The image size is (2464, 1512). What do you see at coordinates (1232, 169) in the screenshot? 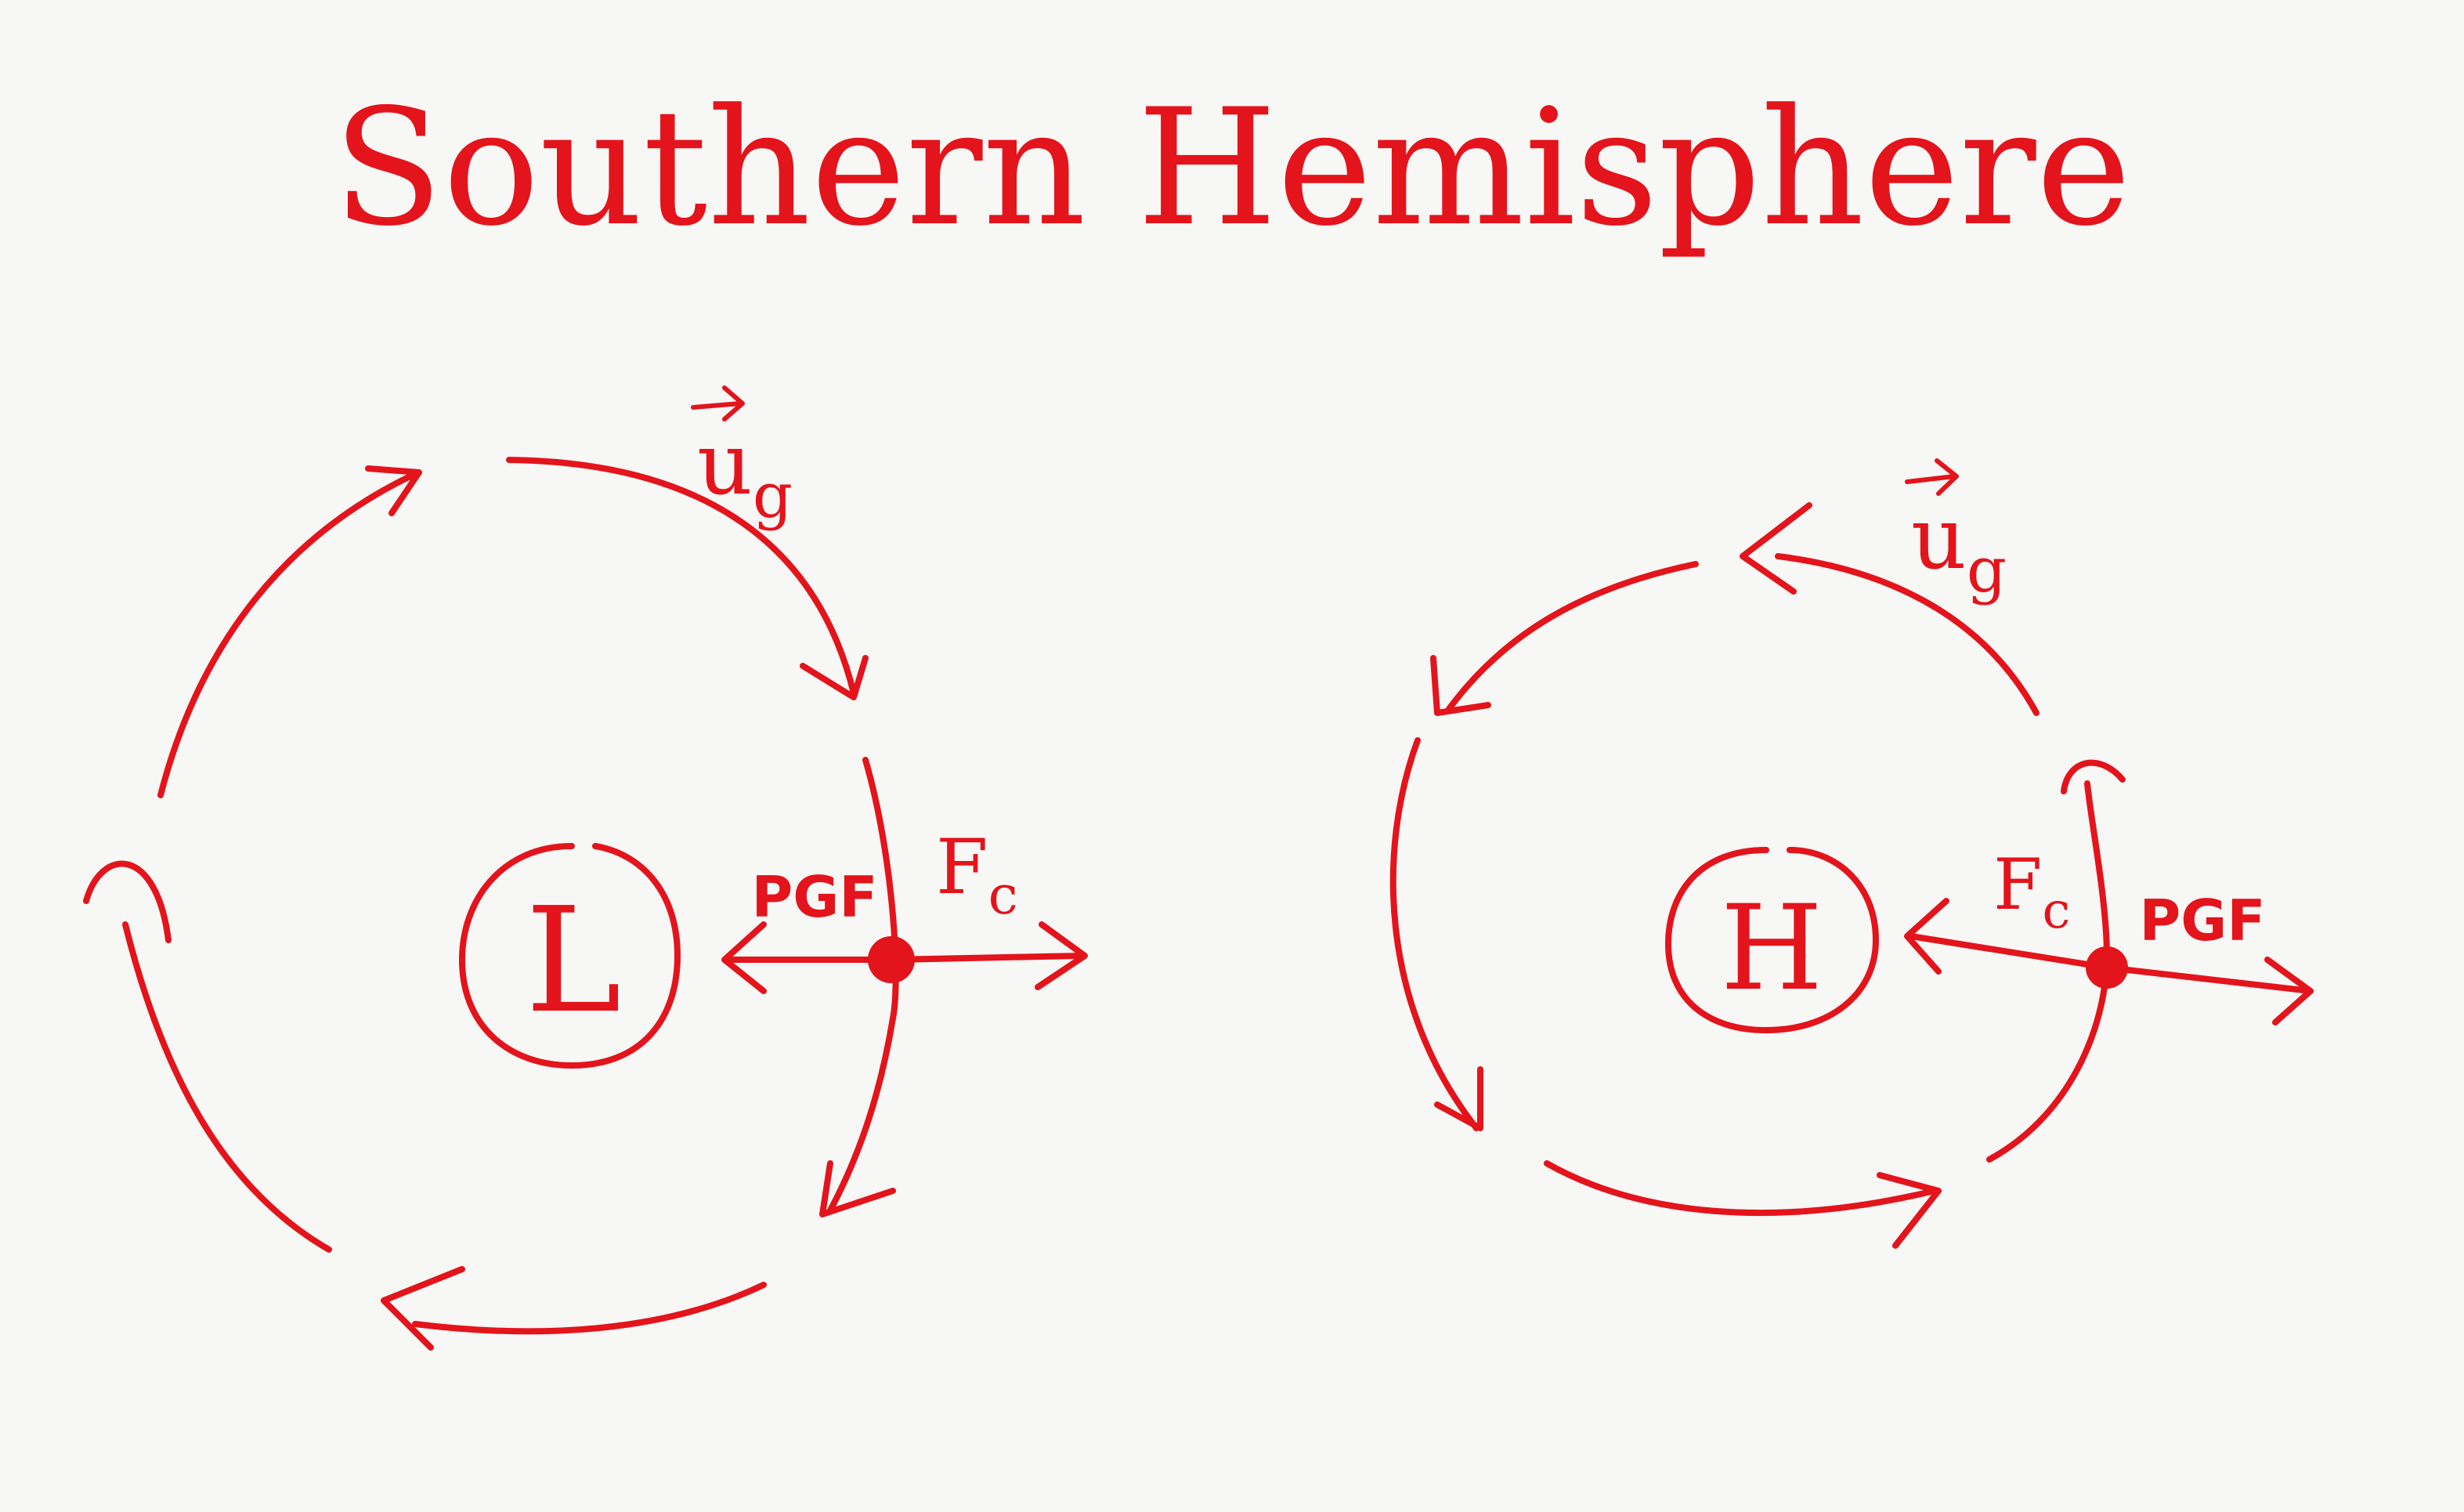
I see `diagram-title: Southern Hemisphere` at bounding box center [1232, 169].